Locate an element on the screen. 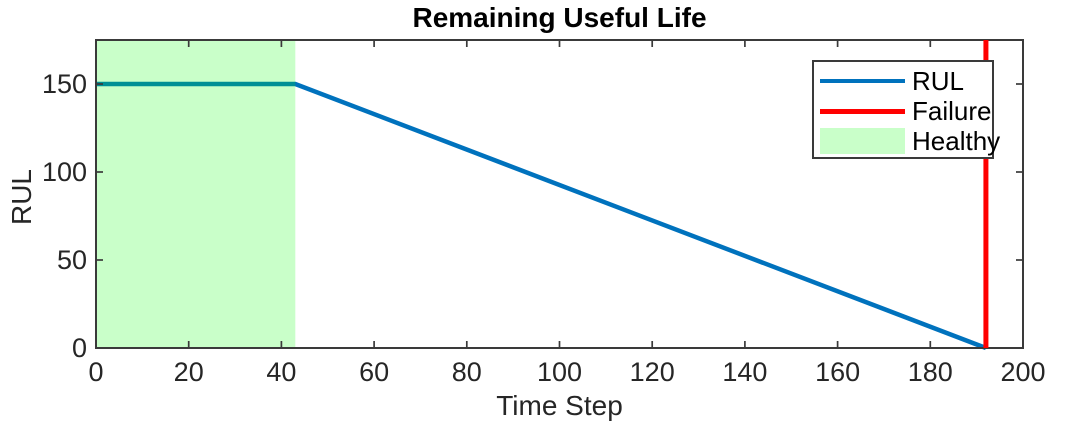 Image resolution: width=1068 pixels, height=442 pixels. x-tick-label: 0 is located at coordinates (95, 372).